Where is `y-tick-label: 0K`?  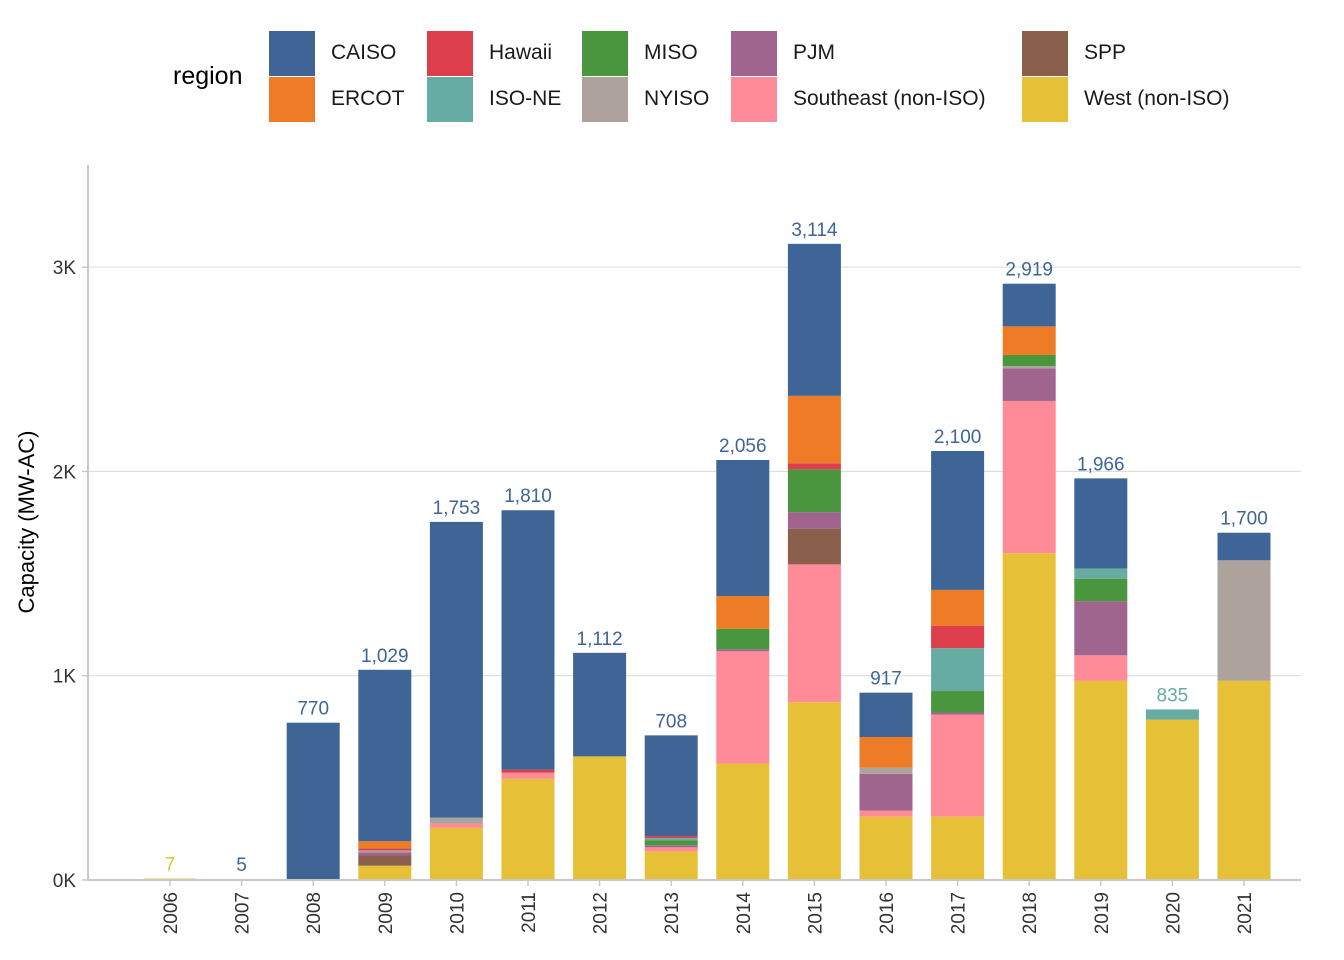 y-tick-label: 0K is located at coordinates (65, 881).